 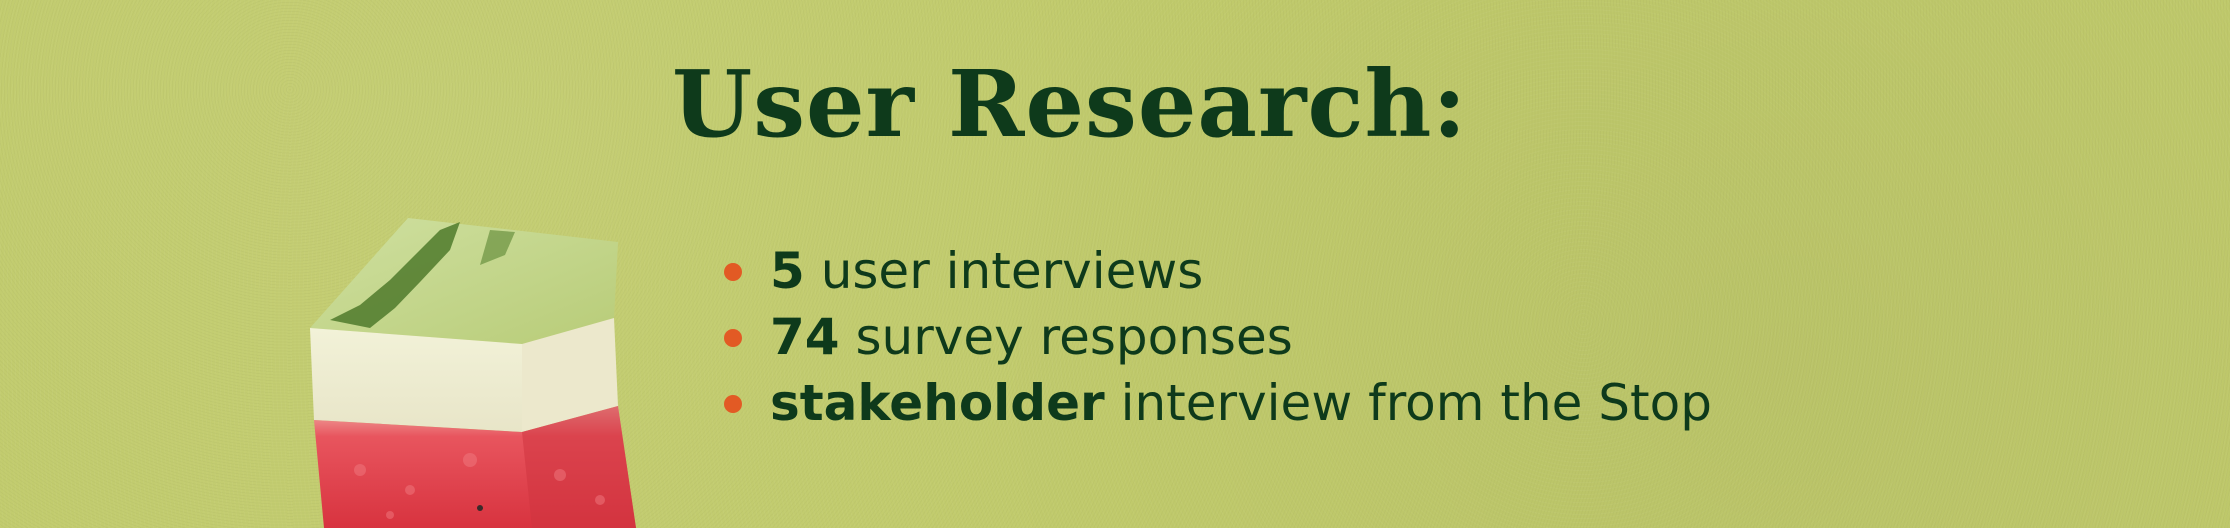 I want to click on watermelon-image, so click(x=473, y=373).